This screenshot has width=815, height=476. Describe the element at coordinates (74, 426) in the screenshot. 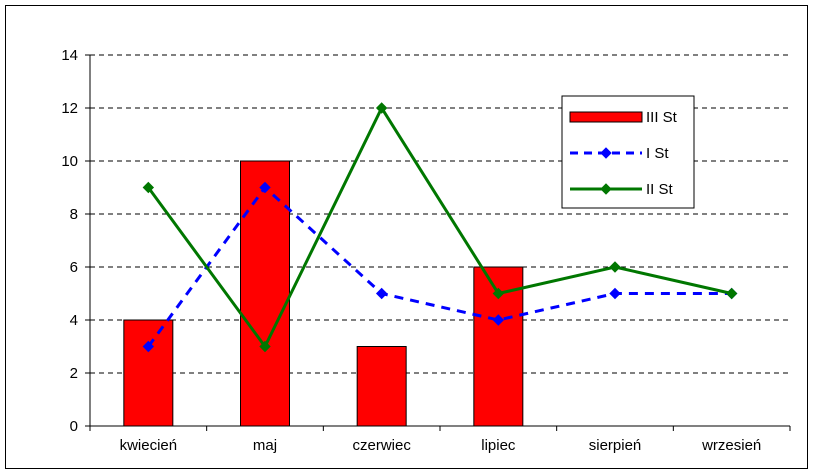

I see `y-tick-label: 0` at that location.